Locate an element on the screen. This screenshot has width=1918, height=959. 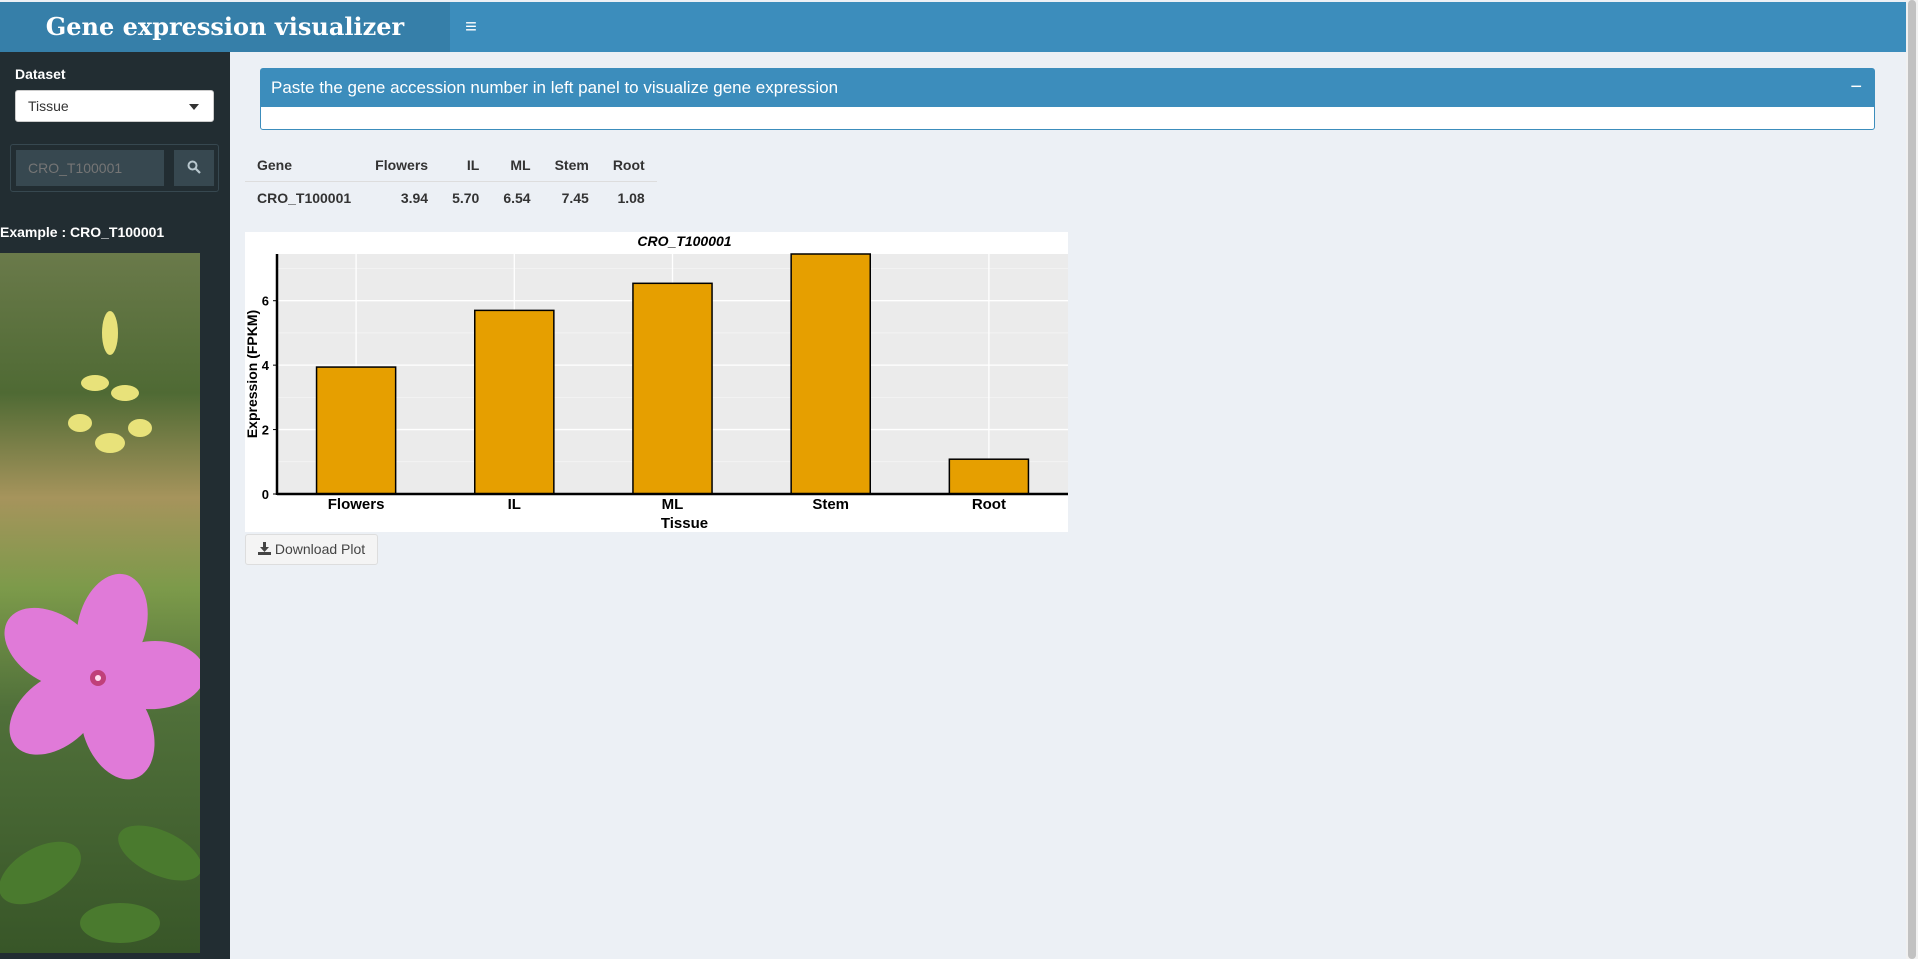
x-tick-label: Flowers is located at coordinates (356, 504).